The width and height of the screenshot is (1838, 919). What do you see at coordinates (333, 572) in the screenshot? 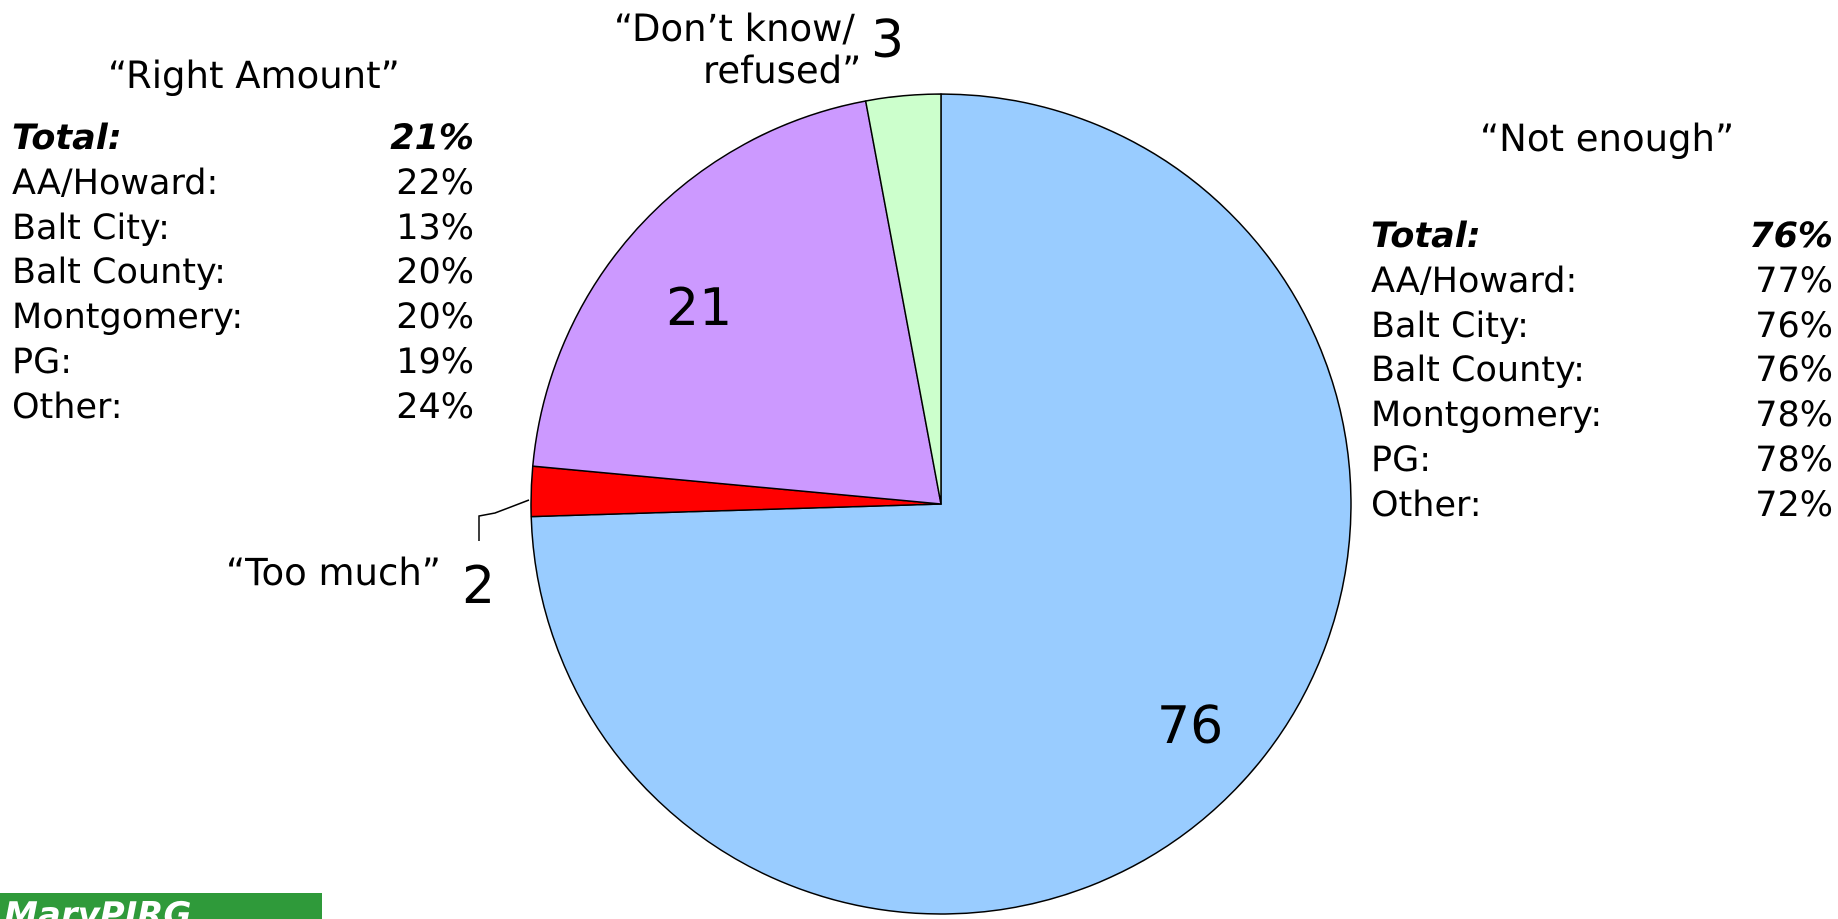
I see `too-much-label: “Too much”` at bounding box center [333, 572].